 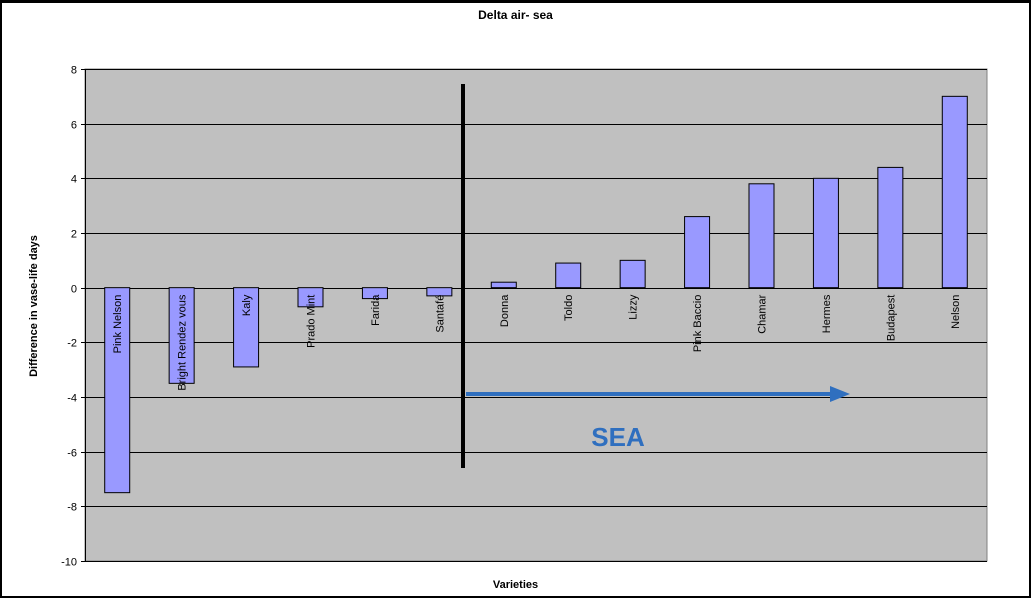 I want to click on category-label: Santafé, so click(x=440, y=314).